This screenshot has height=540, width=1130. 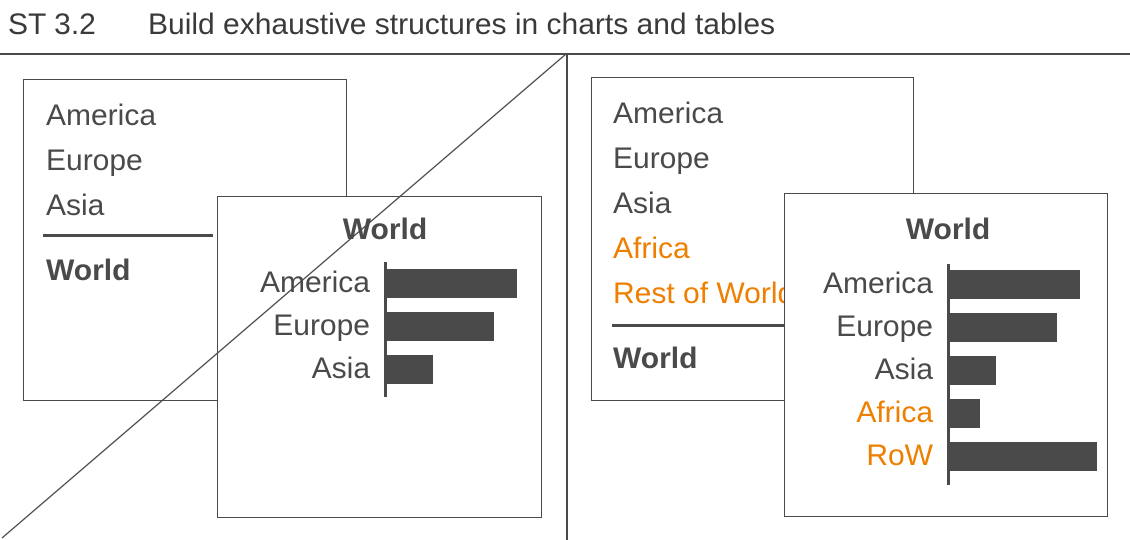 I want to click on right-chart-title: World, so click(x=948, y=229).